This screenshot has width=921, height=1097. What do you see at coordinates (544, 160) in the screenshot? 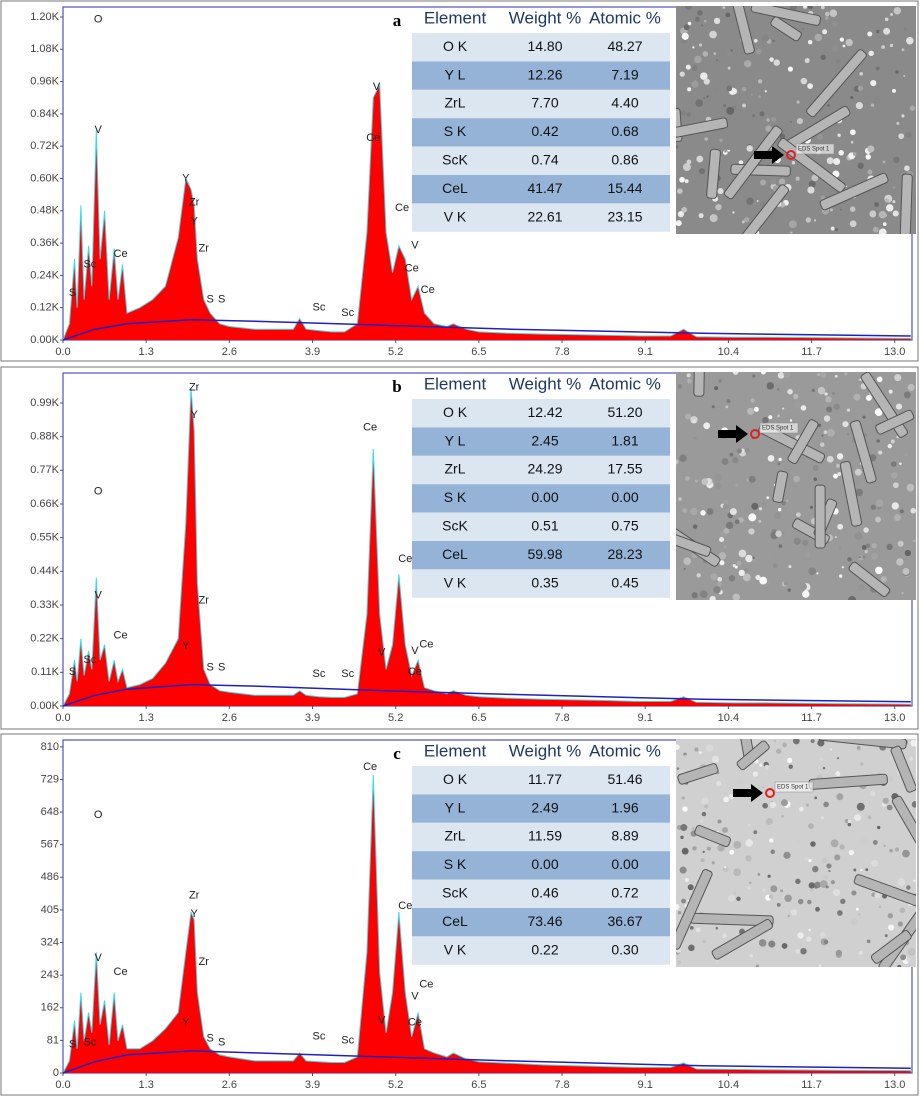
I see `table-cell: 0.74` at bounding box center [544, 160].